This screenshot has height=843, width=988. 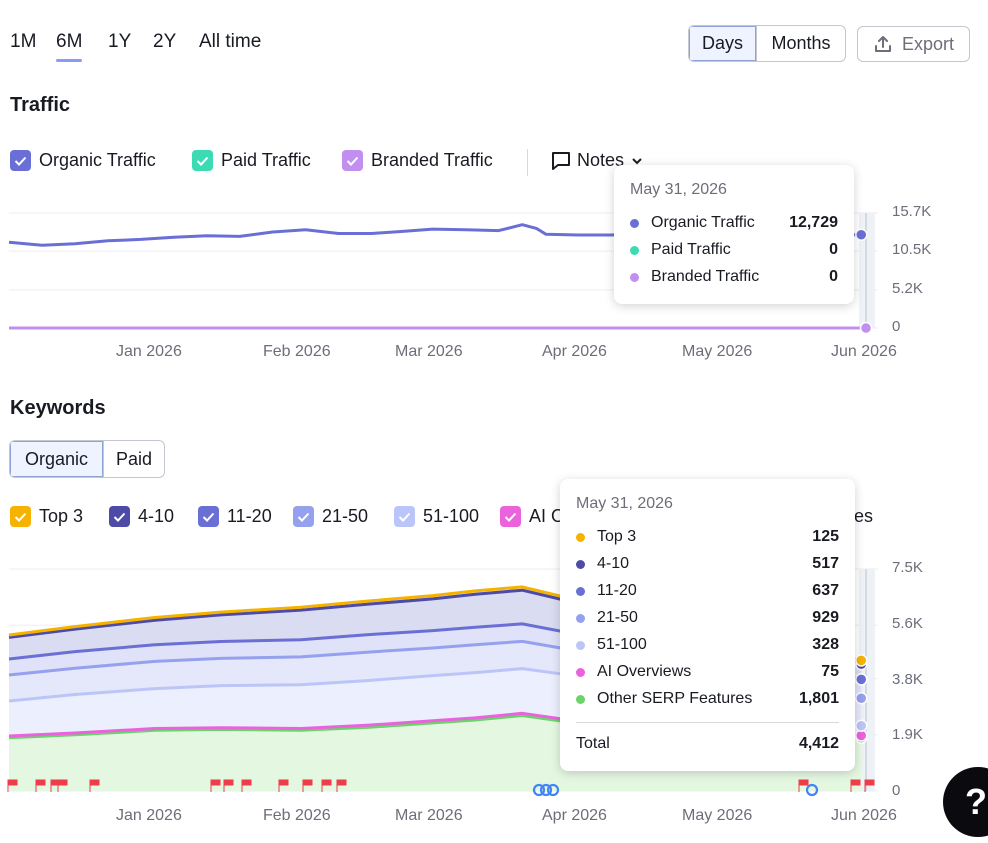 What do you see at coordinates (133, 459) in the screenshot?
I see `tab-paid: Paid` at bounding box center [133, 459].